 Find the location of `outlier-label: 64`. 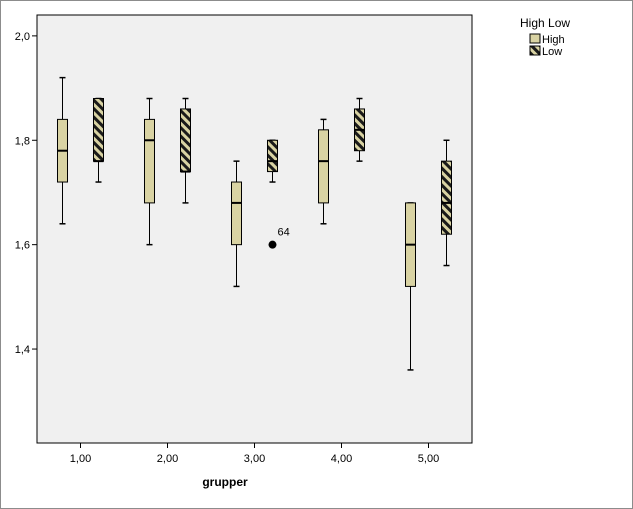

outlier-label: 64 is located at coordinates (284, 233).